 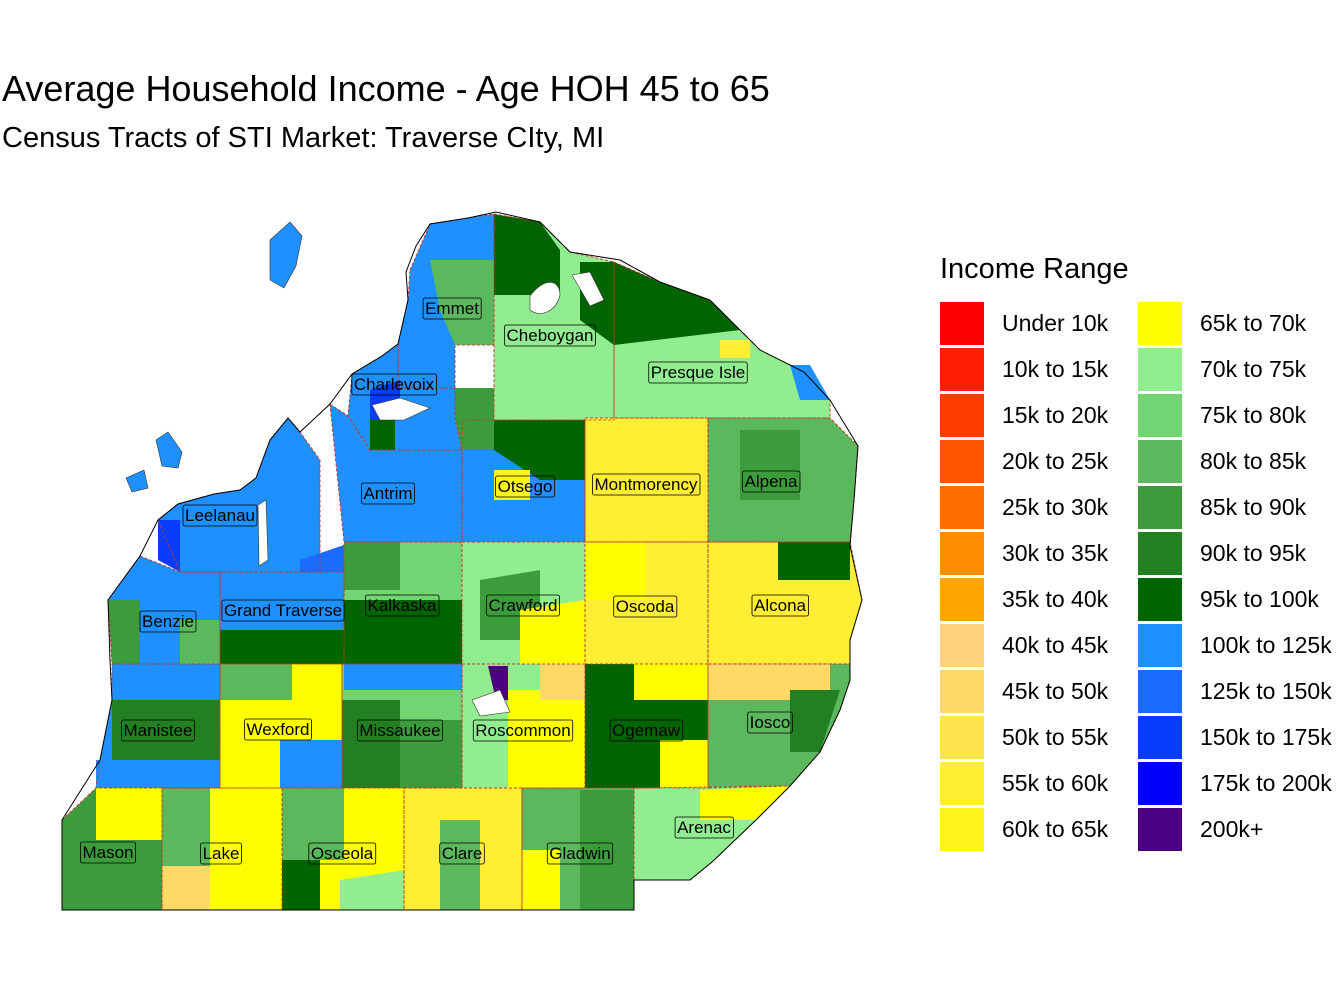 I want to click on south-manitou-island, so click(x=169, y=450).